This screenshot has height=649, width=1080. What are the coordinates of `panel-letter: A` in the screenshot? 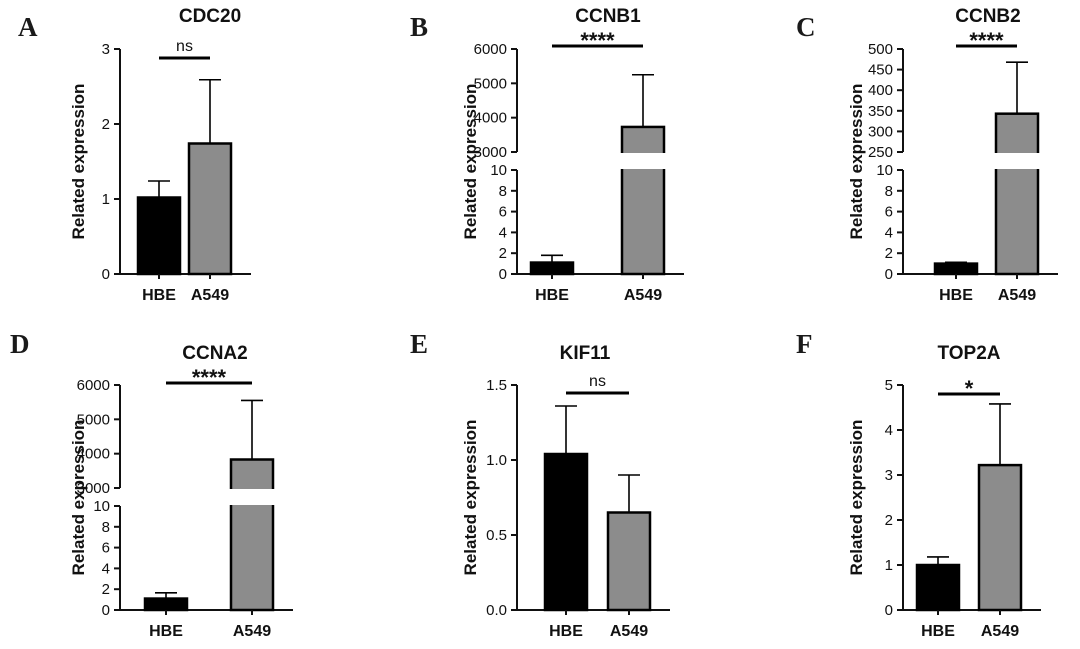 It's located at (28, 27).